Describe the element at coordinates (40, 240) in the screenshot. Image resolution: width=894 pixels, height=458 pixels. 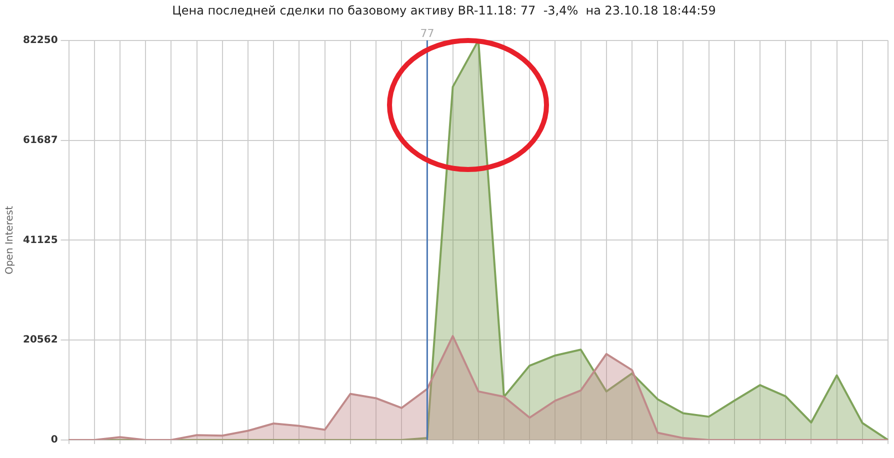
I see `y-tick-label: 41125` at that location.